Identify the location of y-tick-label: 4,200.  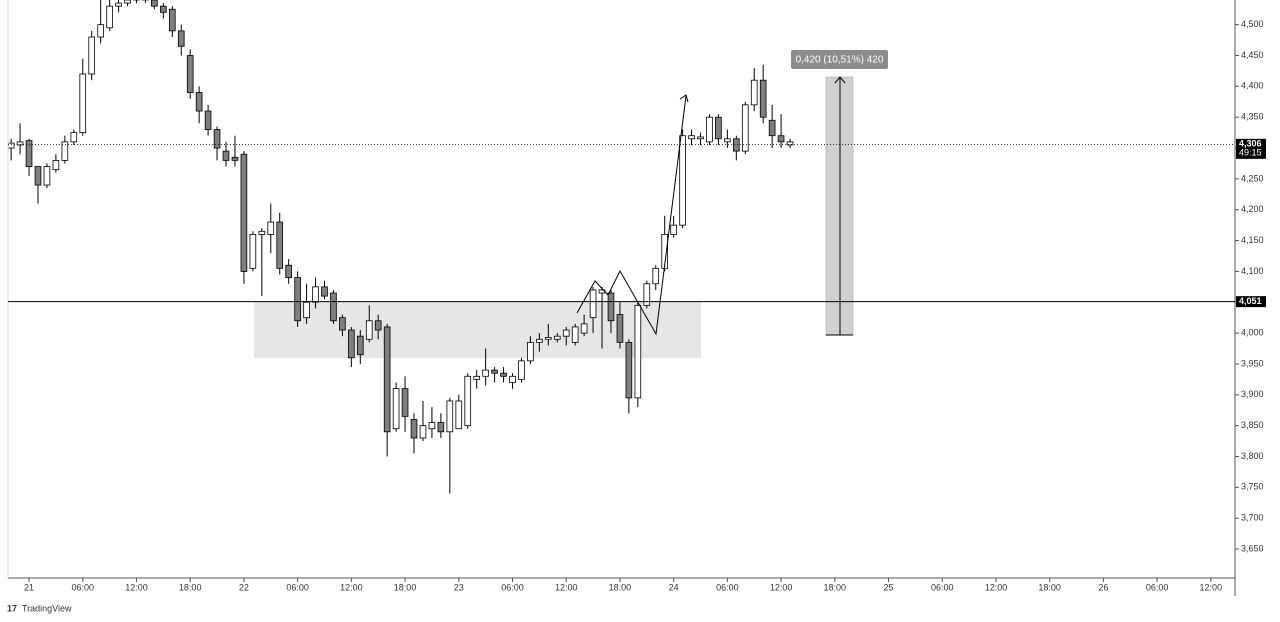
(1252, 209).